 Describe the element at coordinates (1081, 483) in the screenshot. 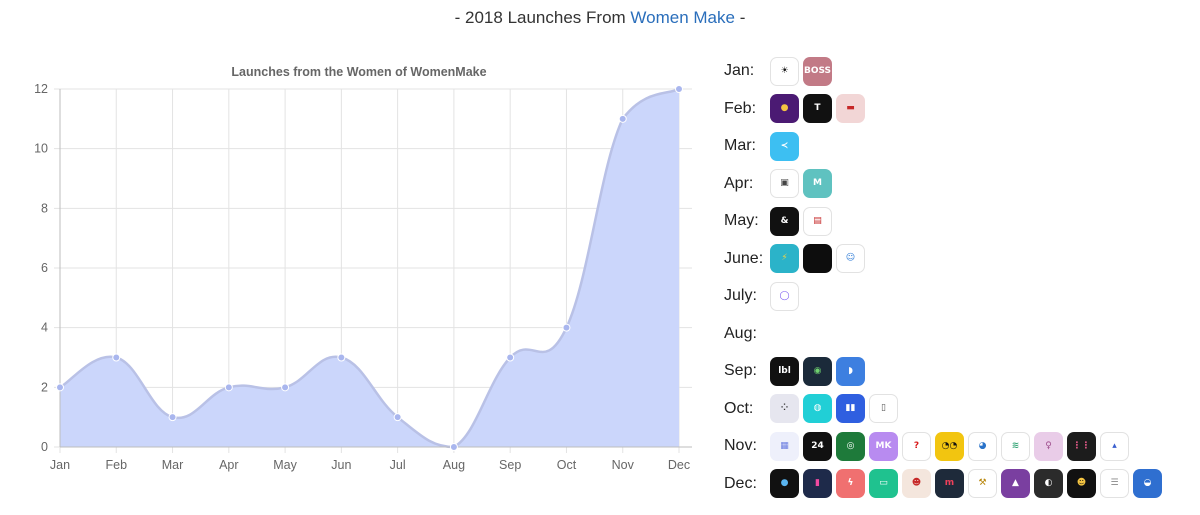

I see `emoji-app-icon: ☻` at that location.